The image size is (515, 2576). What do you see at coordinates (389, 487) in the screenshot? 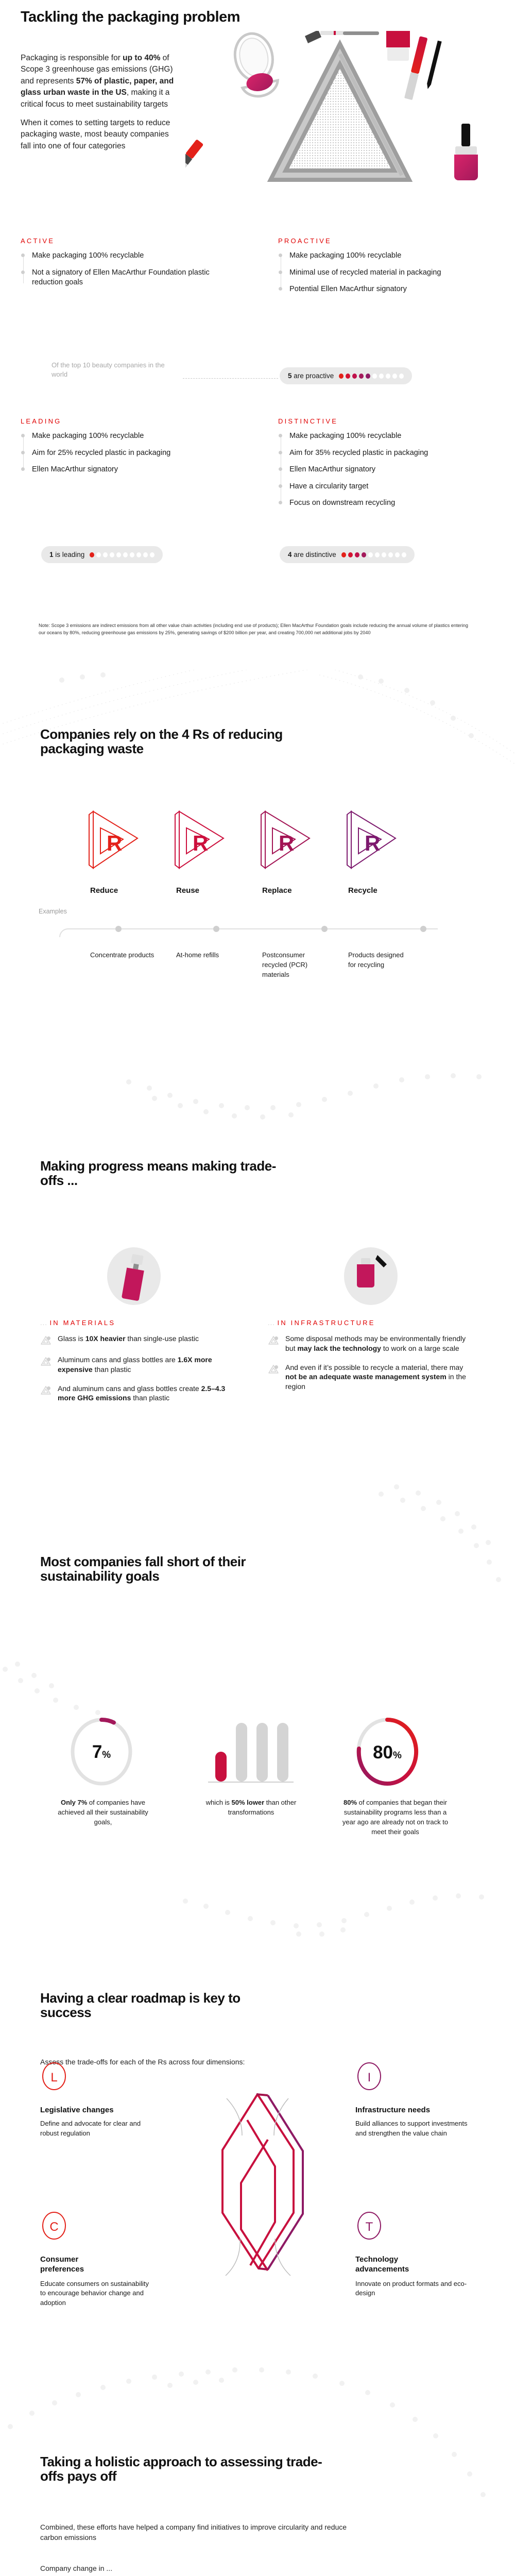
I see `list-item: Have a circularity target` at bounding box center [389, 487].